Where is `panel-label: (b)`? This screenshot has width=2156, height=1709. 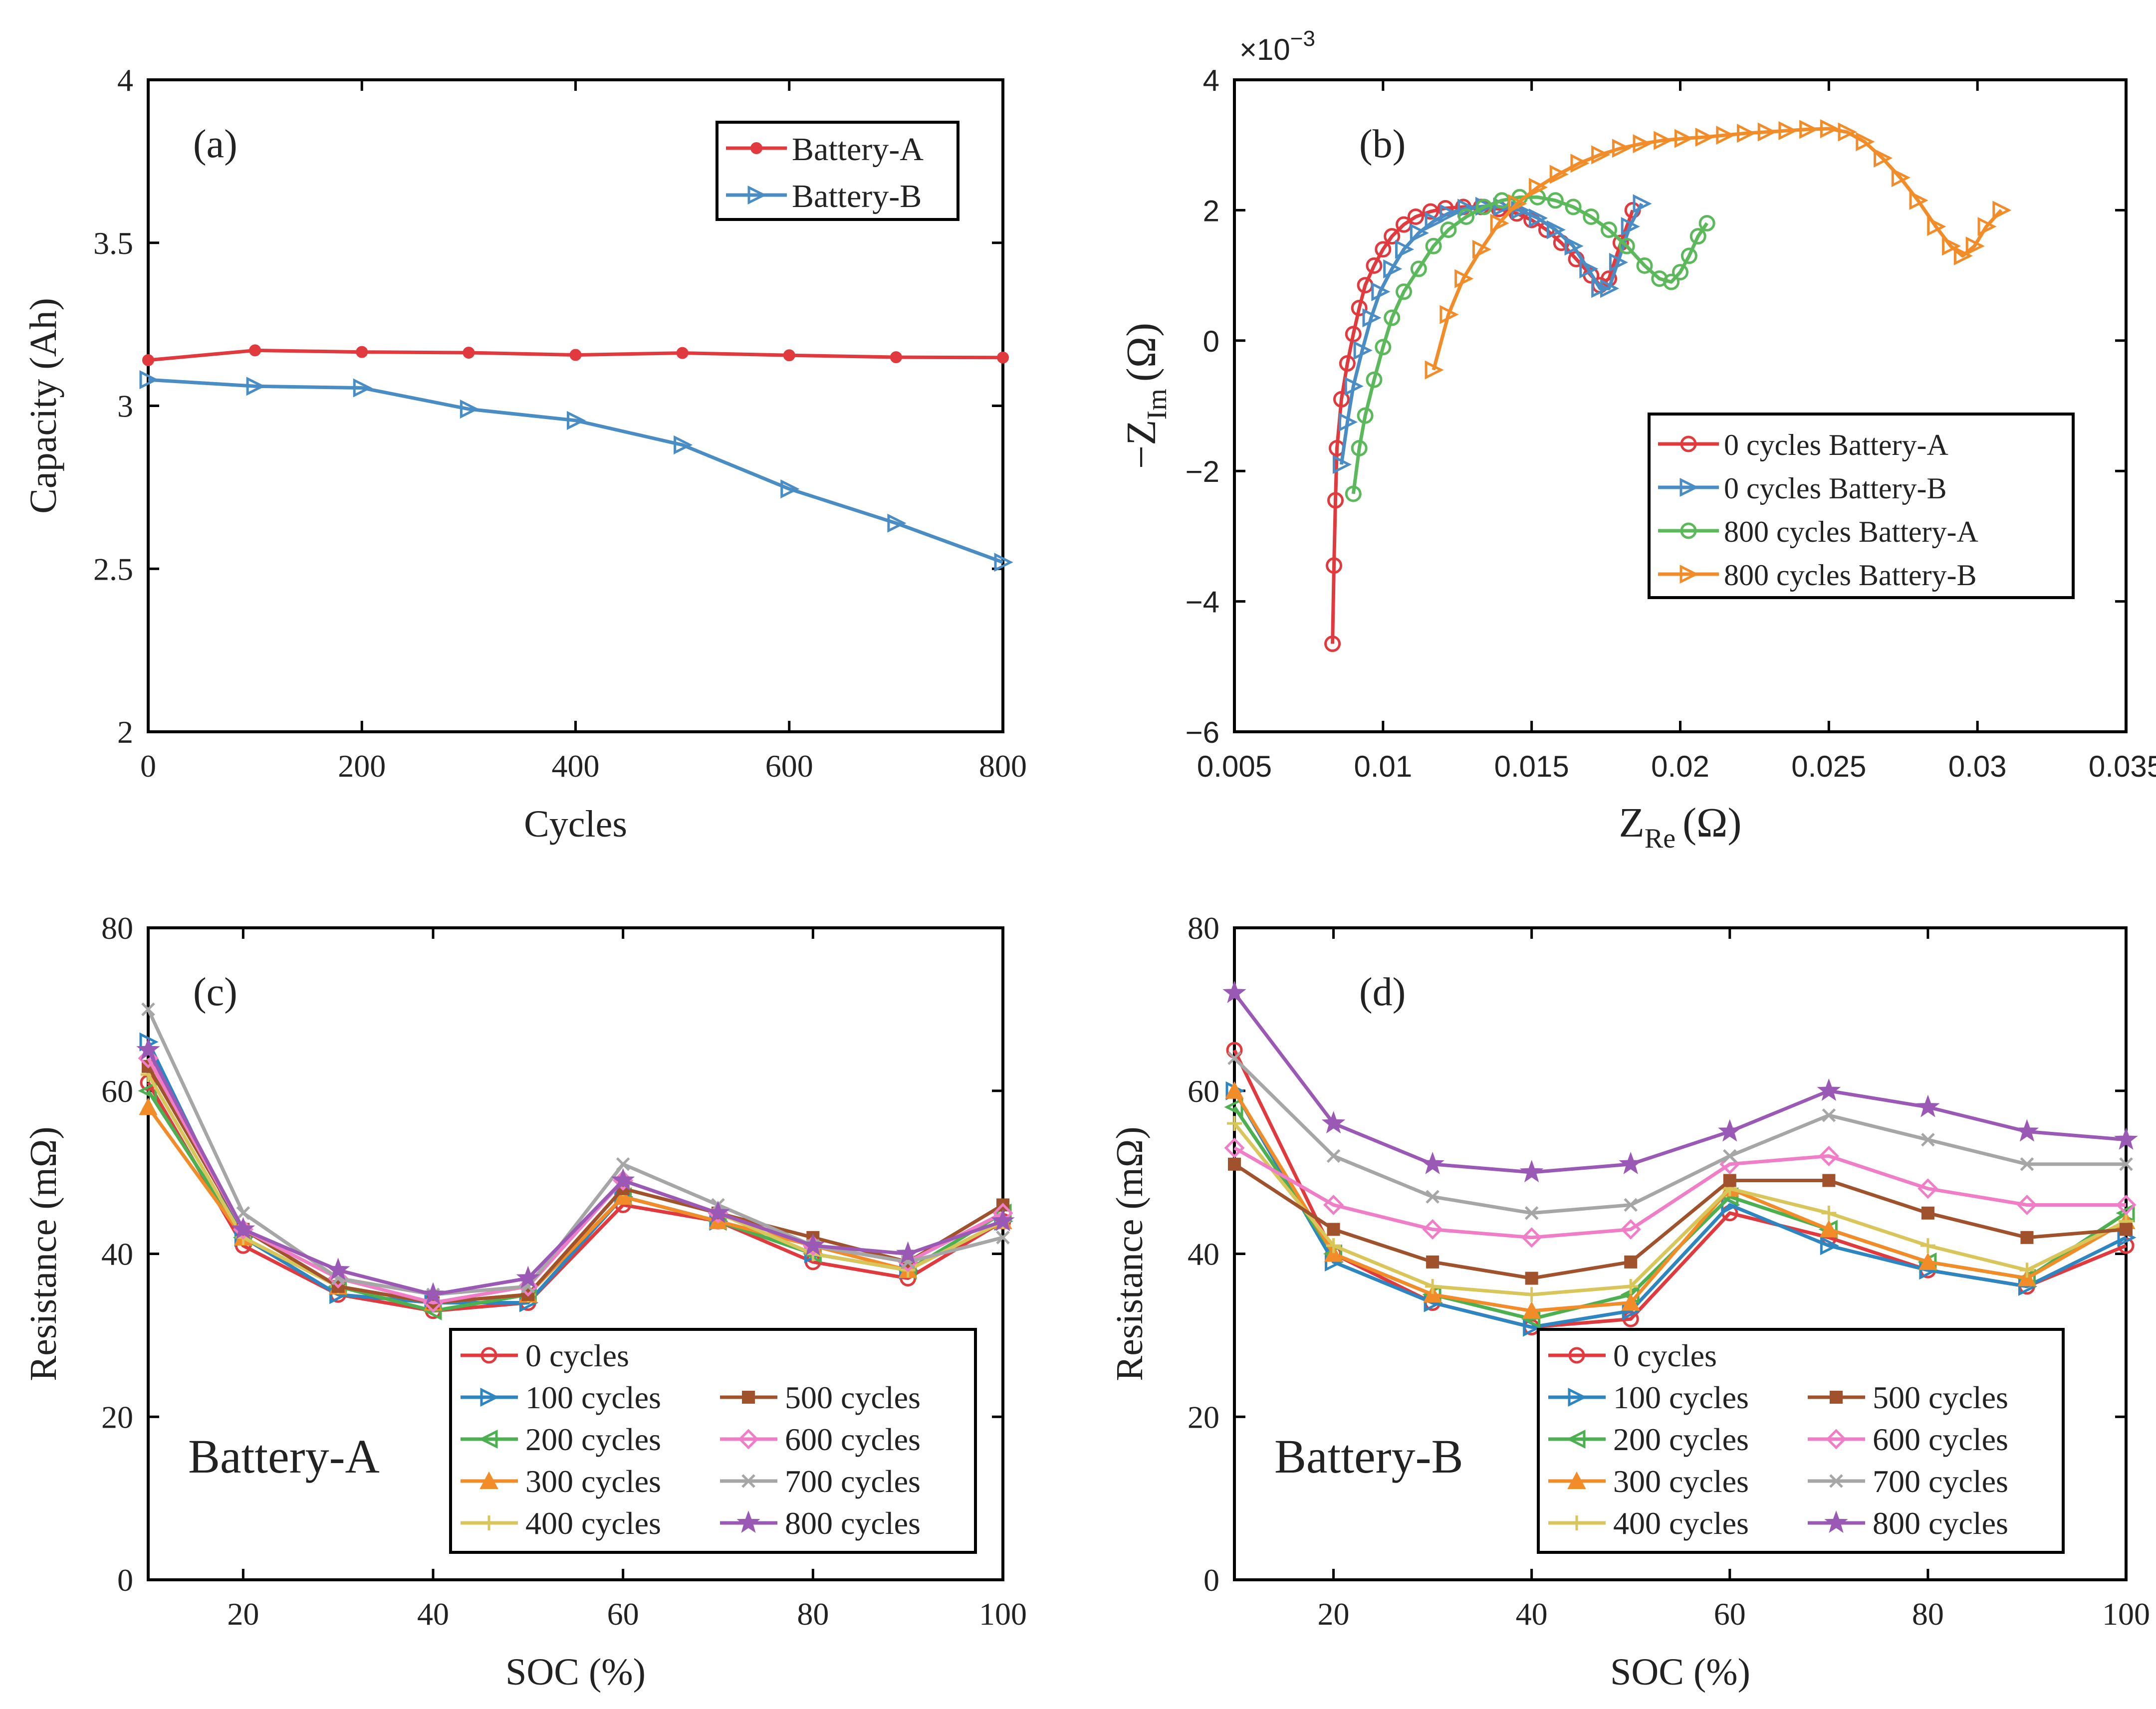 panel-label: (b) is located at coordinates (1383, 144).